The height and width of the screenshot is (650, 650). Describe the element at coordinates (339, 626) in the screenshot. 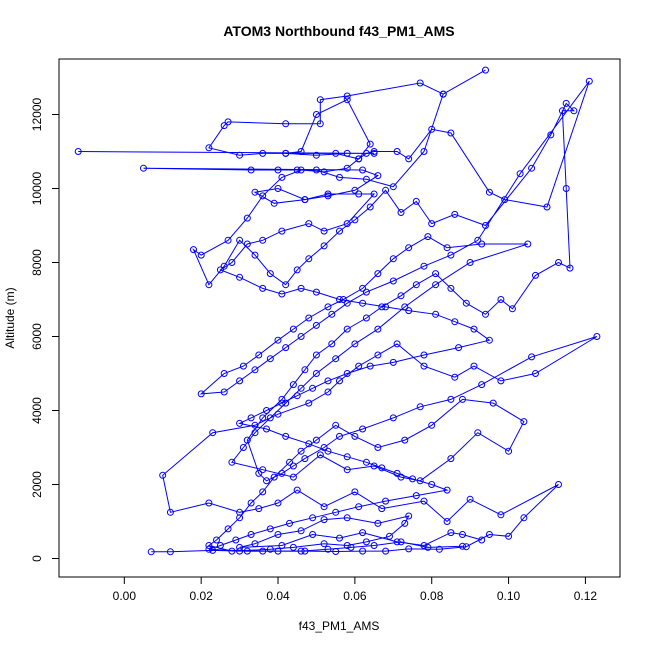

I see `x-axis-label: f43_PM1_AMS` at that location.